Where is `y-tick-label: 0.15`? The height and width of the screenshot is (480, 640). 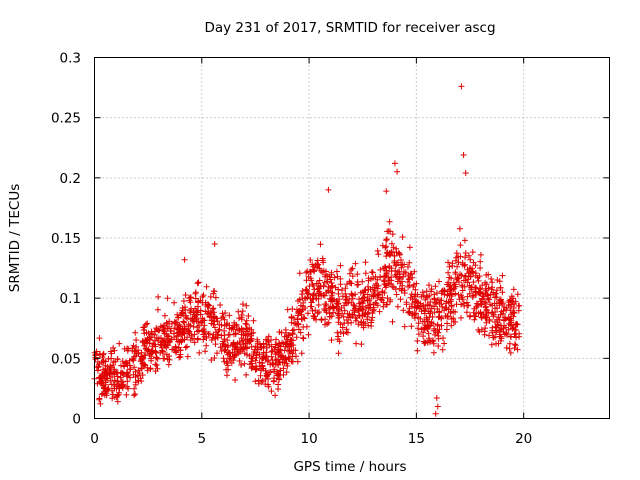
y-tick-label: 0.15 is located at coordinates (66, 239).